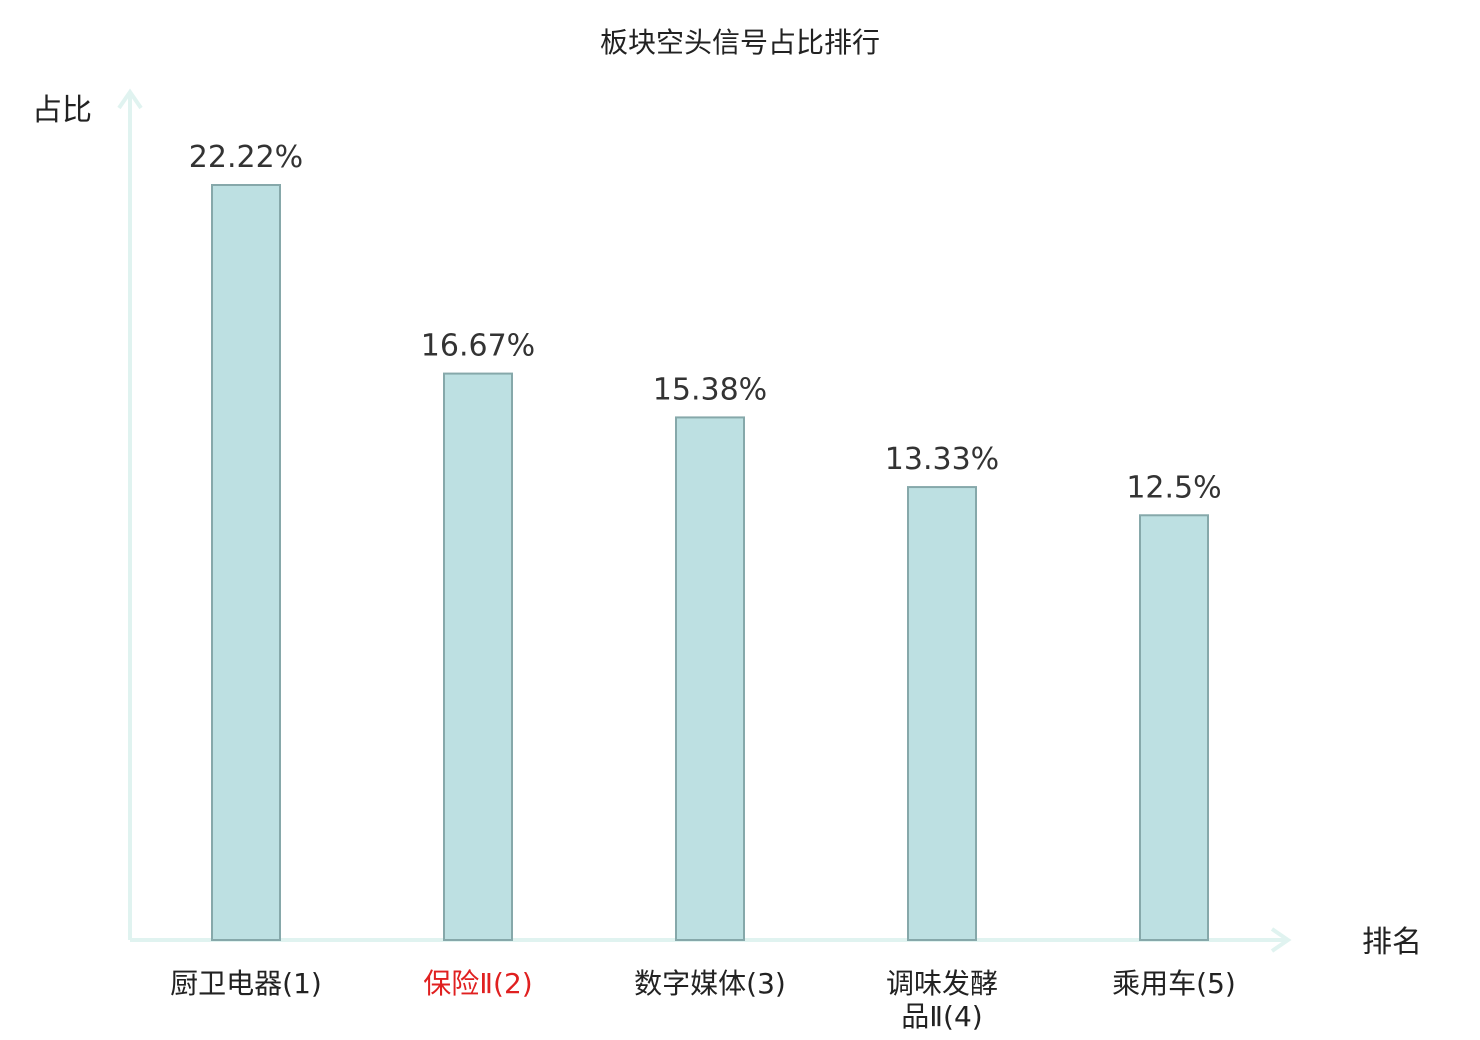 The height and width of the screenshot is (1040, 1480). I want to click on value-label-2: 16.67%, so click(478, 346).